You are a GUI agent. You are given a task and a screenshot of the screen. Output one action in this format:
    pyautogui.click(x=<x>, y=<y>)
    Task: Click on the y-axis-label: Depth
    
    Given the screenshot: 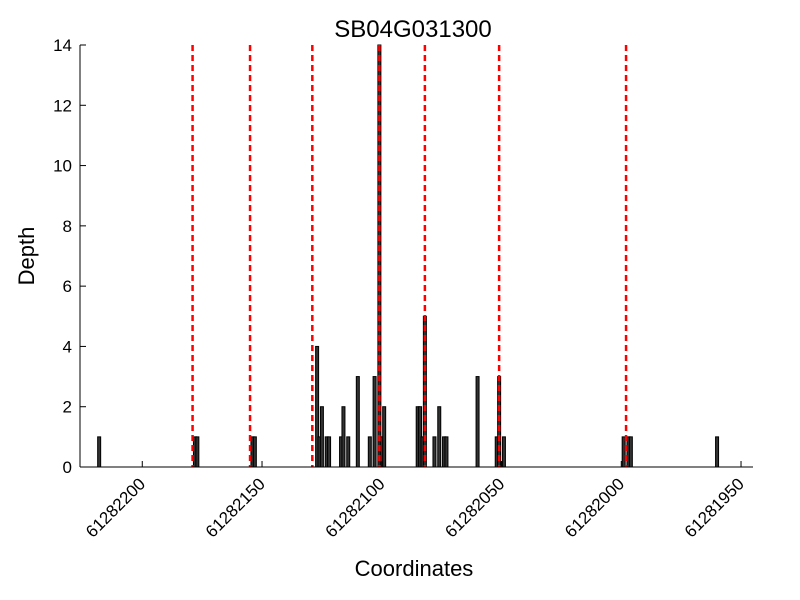 What is the action you would take?
    pyautogui.click(x=26, y=256)
    